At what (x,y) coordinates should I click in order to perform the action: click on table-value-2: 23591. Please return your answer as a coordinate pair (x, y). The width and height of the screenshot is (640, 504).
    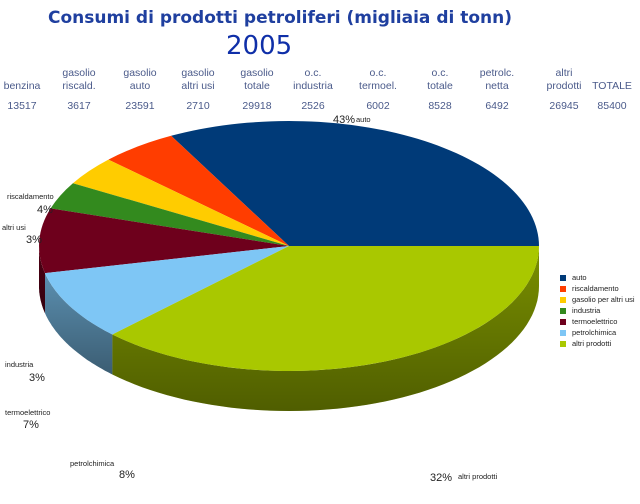
    Looking at the image, I should click on (140, 106).